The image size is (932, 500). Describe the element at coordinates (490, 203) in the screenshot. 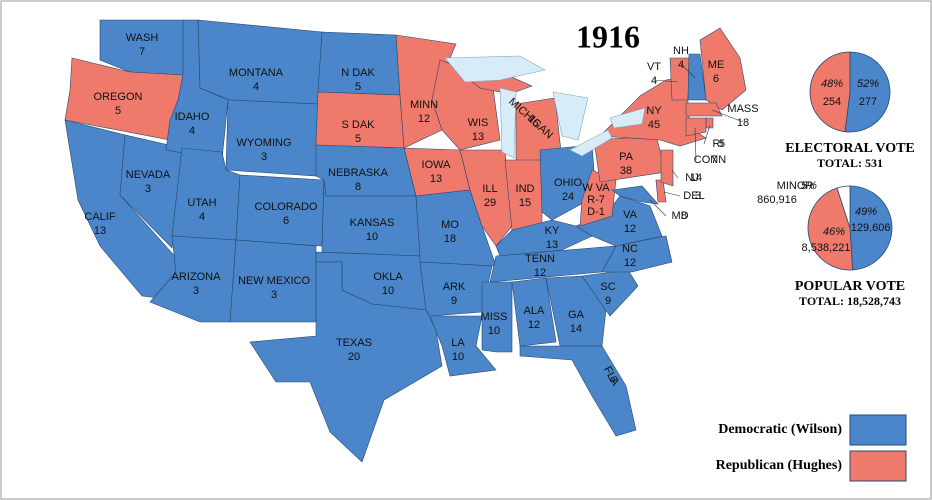

I see `state-votes: 29` at that location.